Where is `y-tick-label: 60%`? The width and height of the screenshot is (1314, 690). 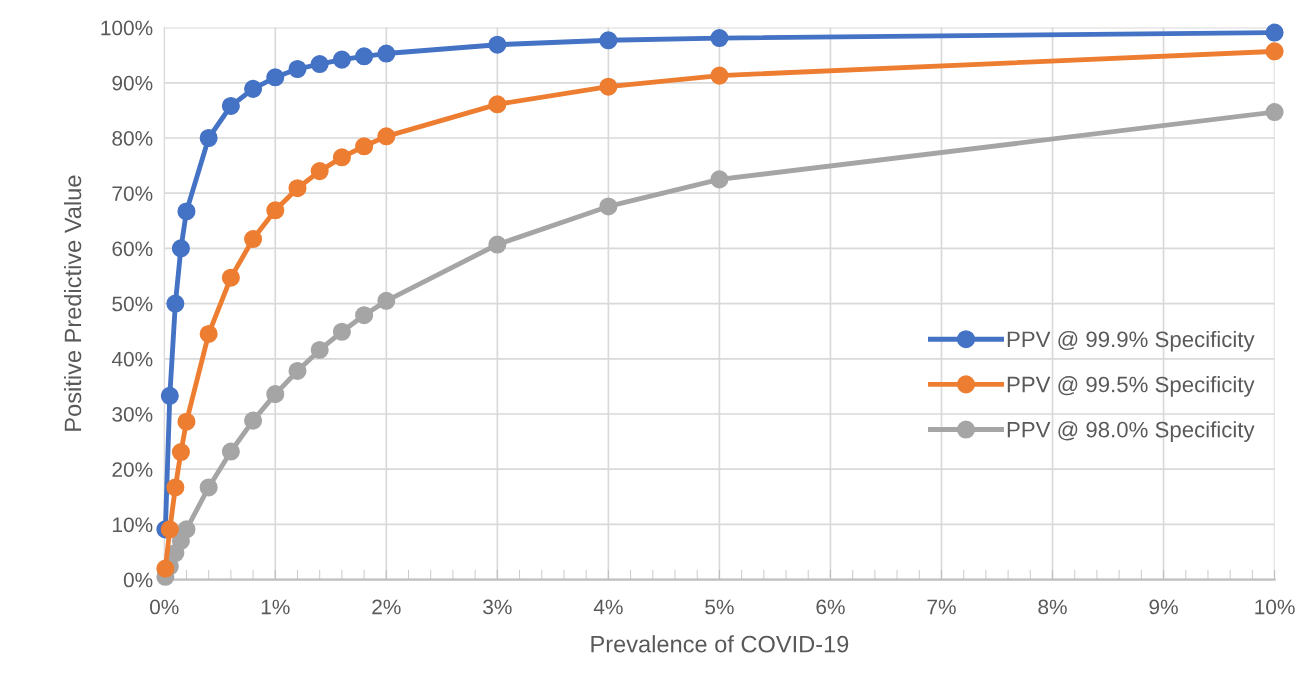 y-tick-label: 60% is located at coordinates (132, 249).